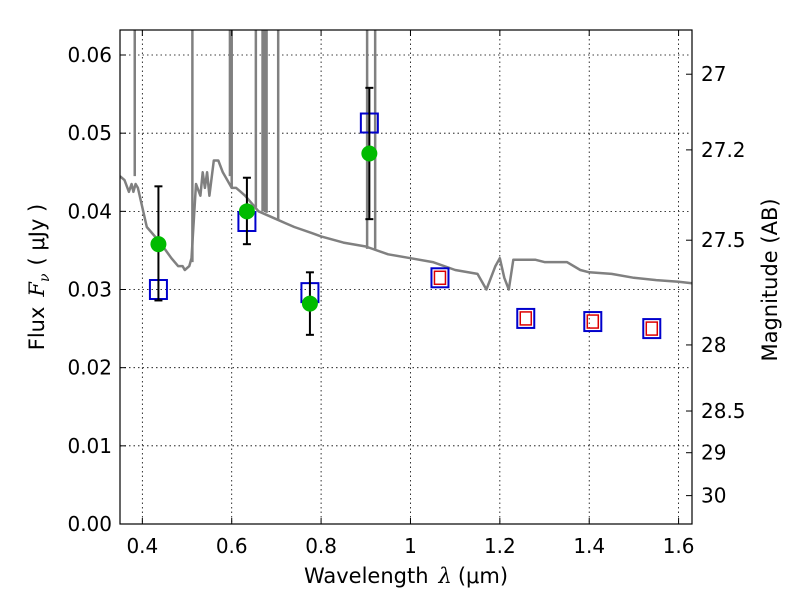 This screenshot has height=600, width=800. What do you see at coordinates (679, 546) in the screenshot?
I see `x-tick-label: 1.6` at bounding box center [679, 546].